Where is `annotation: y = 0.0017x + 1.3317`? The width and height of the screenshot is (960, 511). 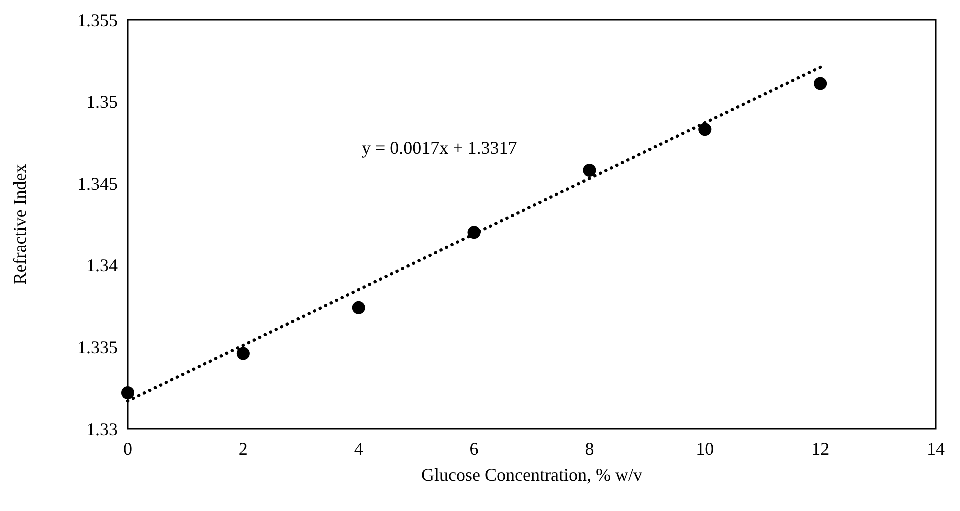
annotation: y = 0.0017x + 1.3317 is located at coordinates (440, 148).